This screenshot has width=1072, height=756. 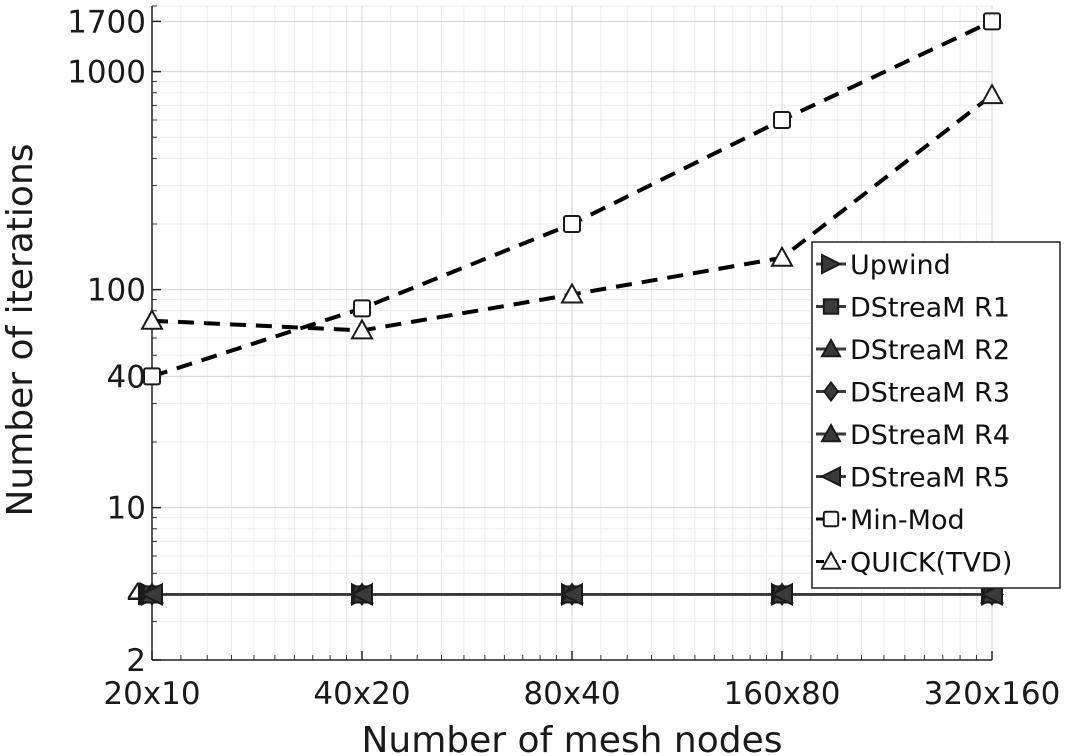 I want to click on x-tick-label: 40x20, so click(x=361, y=694).